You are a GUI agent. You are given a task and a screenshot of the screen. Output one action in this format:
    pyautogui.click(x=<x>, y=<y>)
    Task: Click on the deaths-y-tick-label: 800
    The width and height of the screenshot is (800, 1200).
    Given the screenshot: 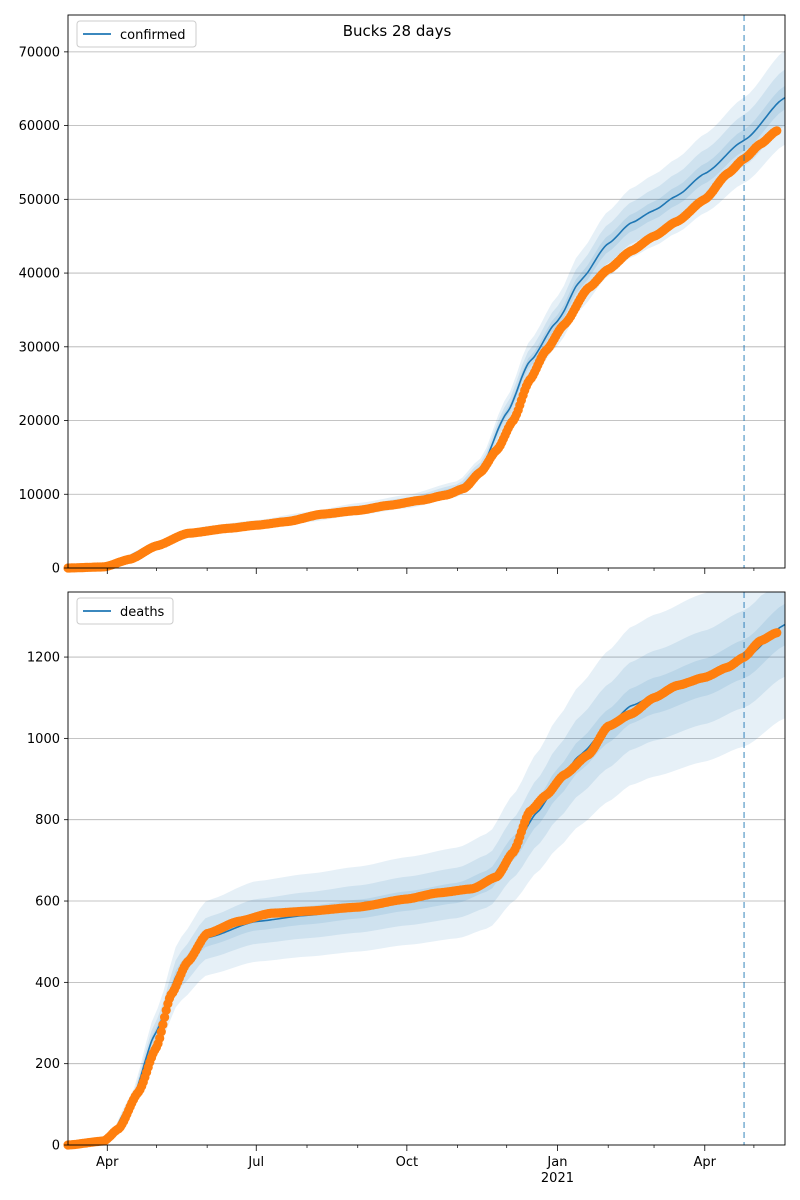 What is the action you would take?
    pyautogui.click(x=47, y=820)
    